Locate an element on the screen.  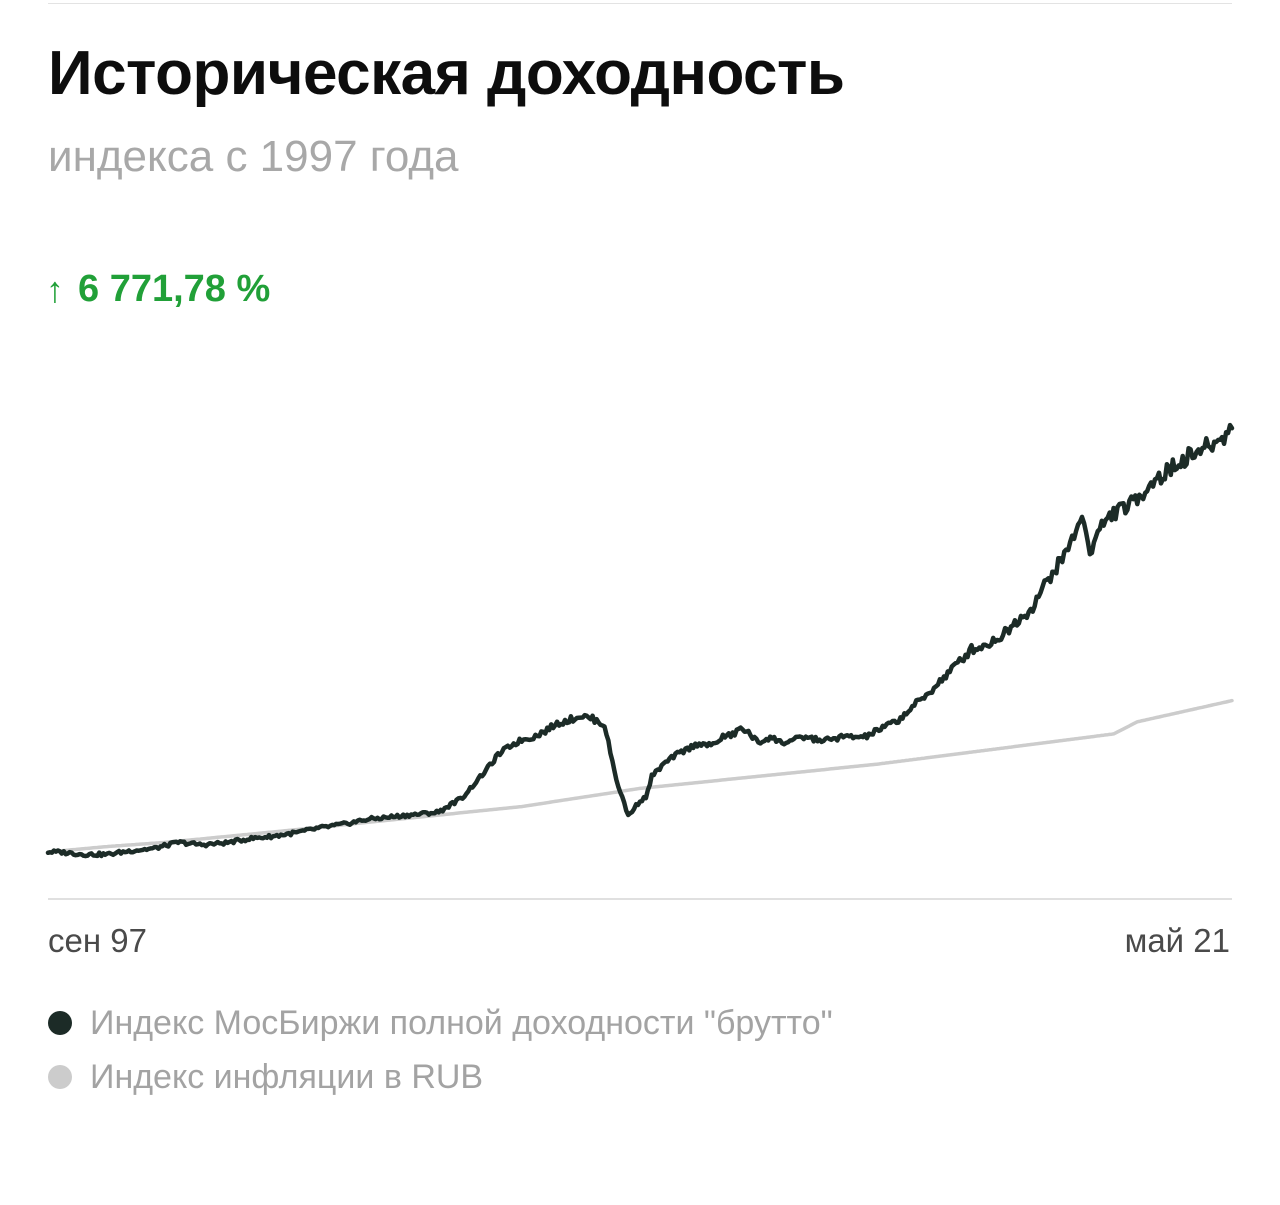
series-line-inflation is located at coordinates (640, 776).